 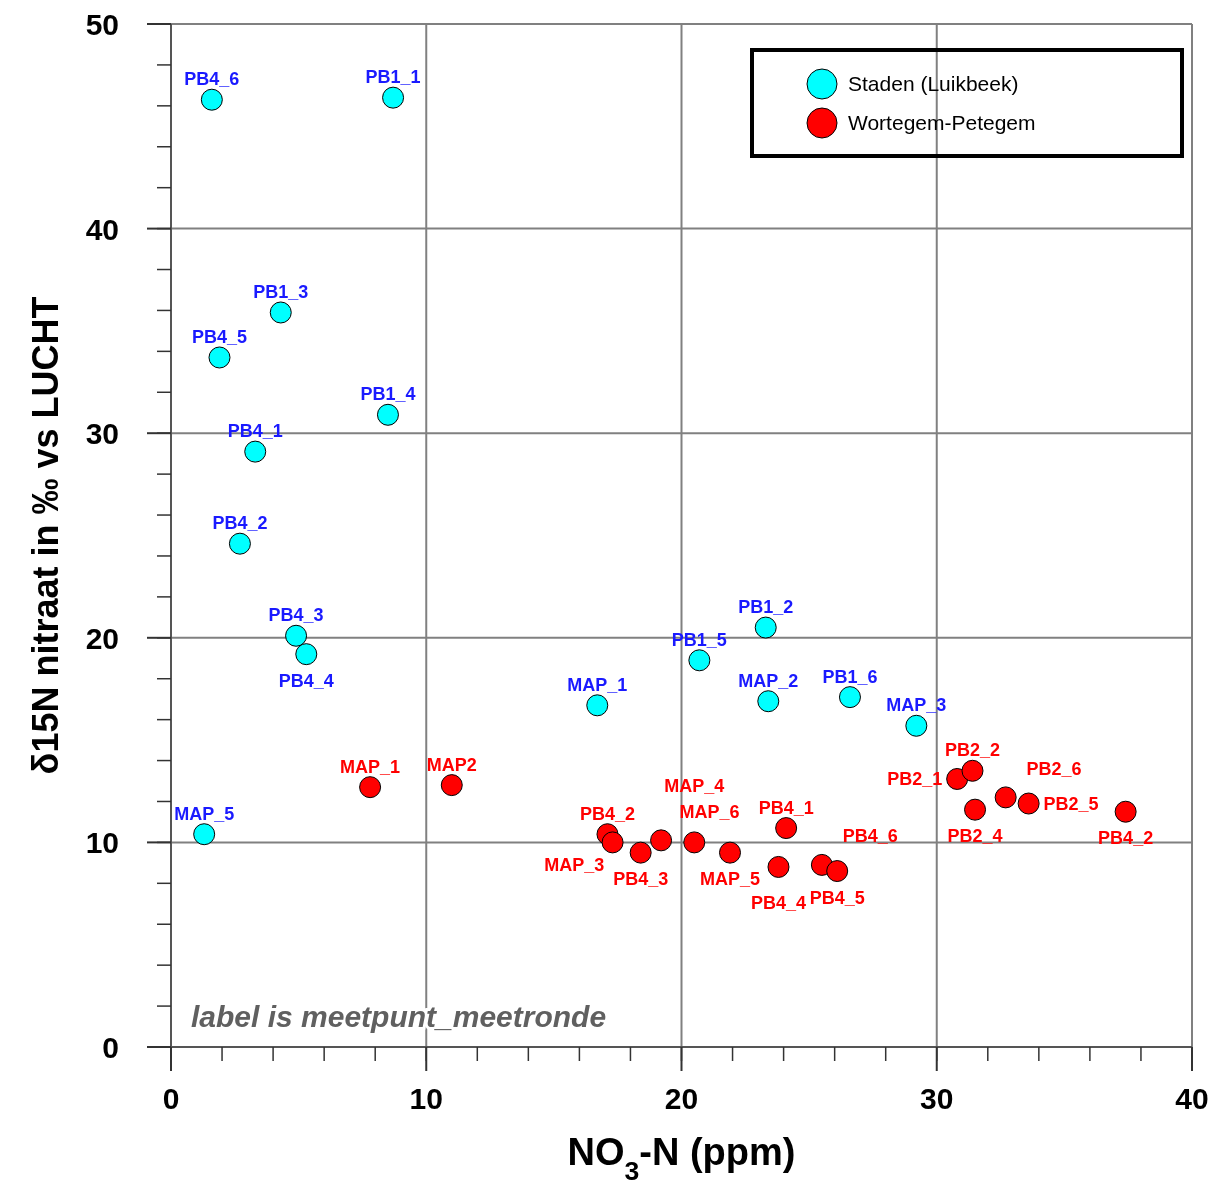 What do you see at coordinates (102, 229) in the screenshot?
I see `y-tick-label: 40` at bounding box center [102, 229].